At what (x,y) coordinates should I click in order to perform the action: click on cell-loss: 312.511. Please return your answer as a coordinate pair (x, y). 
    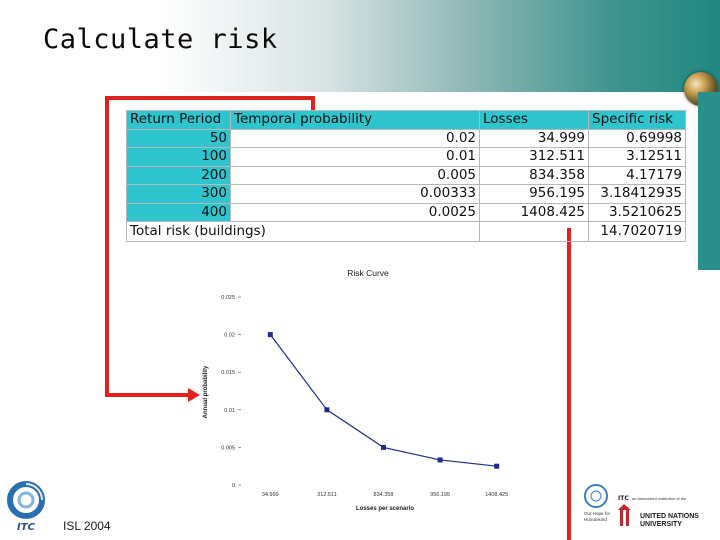
    Looking at the image, I should click on (534, 157).